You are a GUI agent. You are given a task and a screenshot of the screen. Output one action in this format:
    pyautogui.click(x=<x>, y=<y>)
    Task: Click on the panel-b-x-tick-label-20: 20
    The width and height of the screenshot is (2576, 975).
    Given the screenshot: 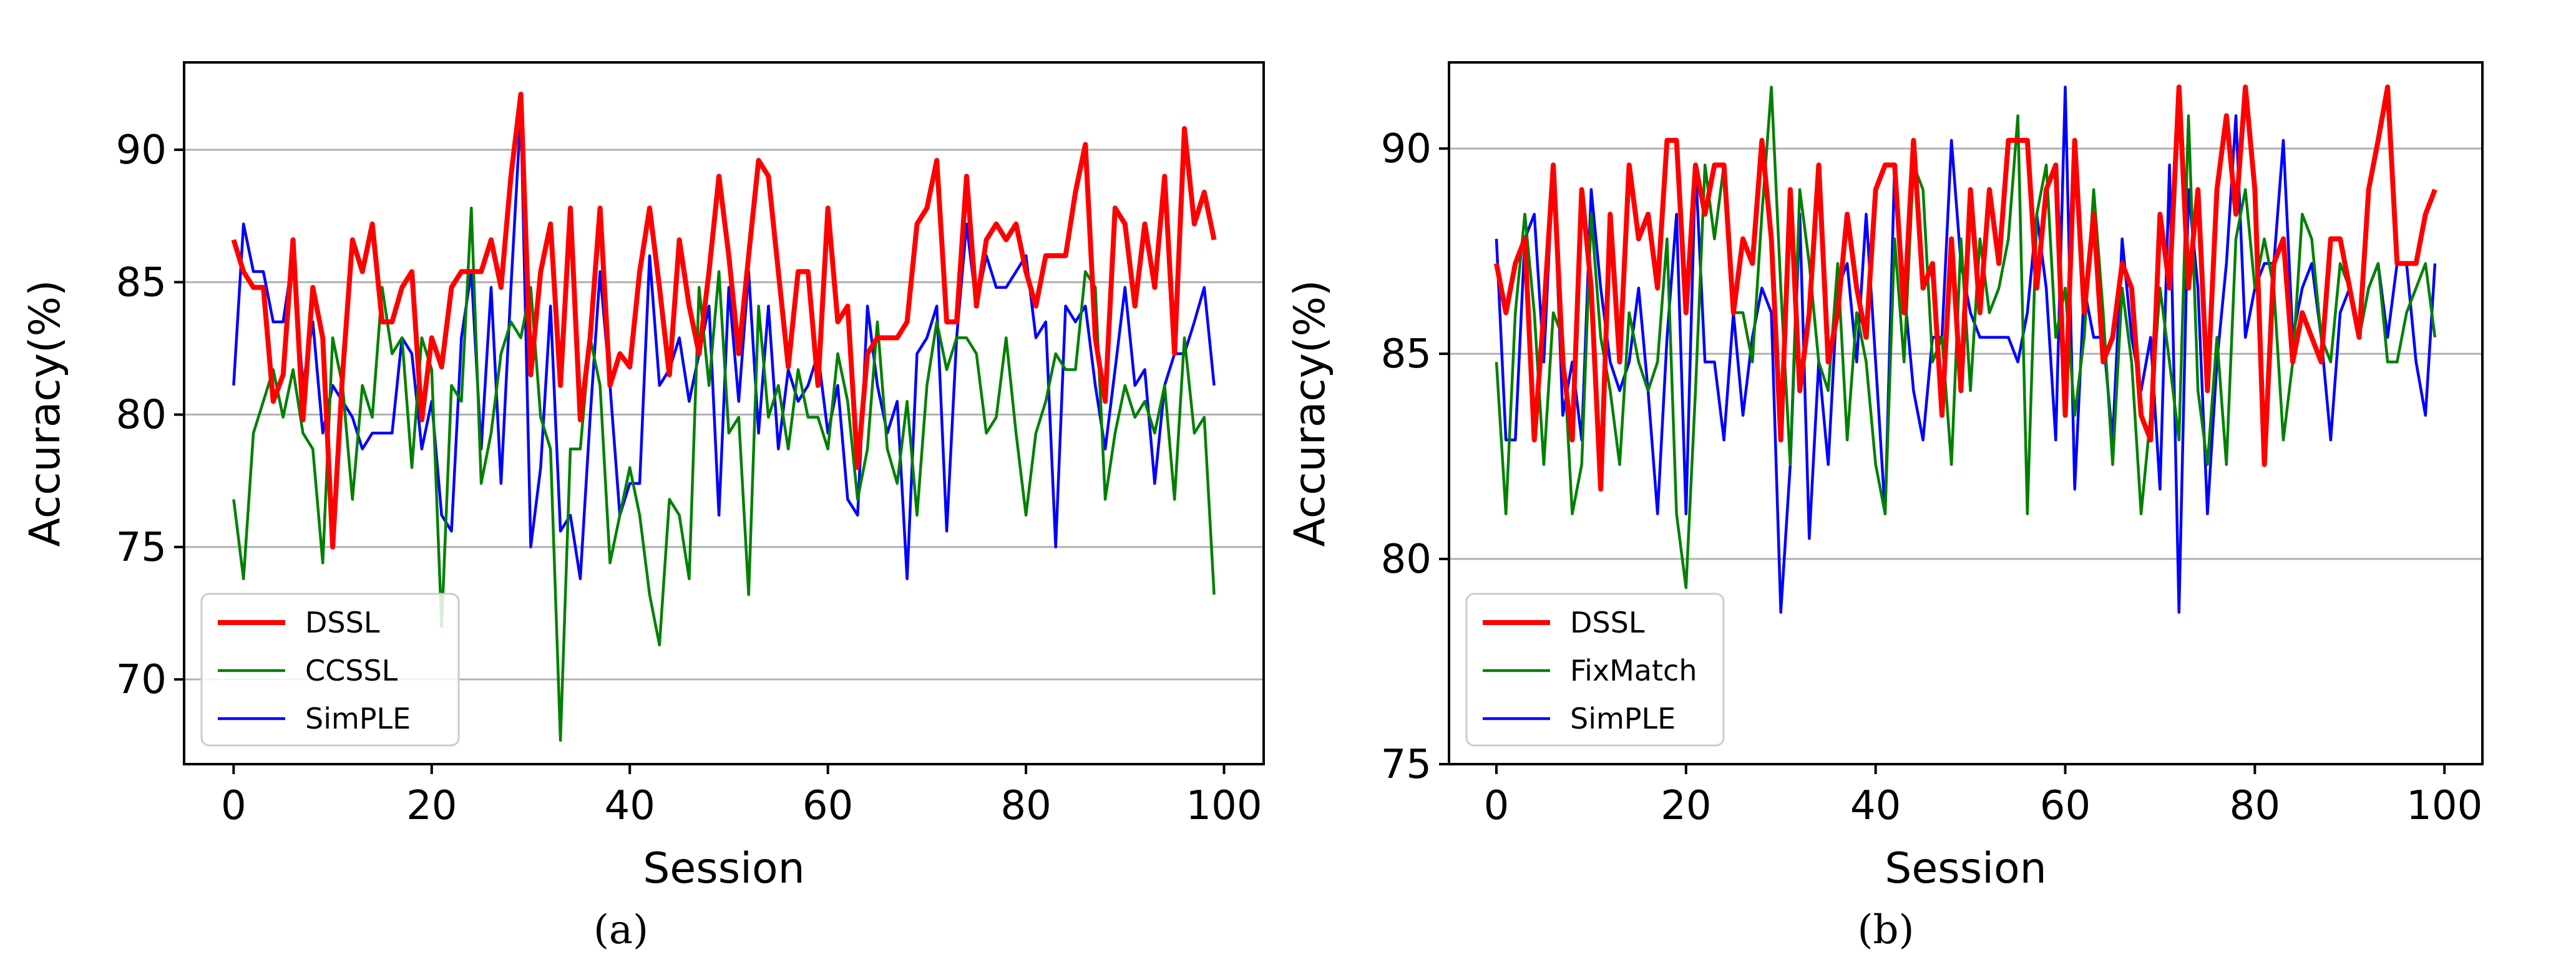 What is the action you would take?
    pyautogui.click(x=1686, y=806)
    